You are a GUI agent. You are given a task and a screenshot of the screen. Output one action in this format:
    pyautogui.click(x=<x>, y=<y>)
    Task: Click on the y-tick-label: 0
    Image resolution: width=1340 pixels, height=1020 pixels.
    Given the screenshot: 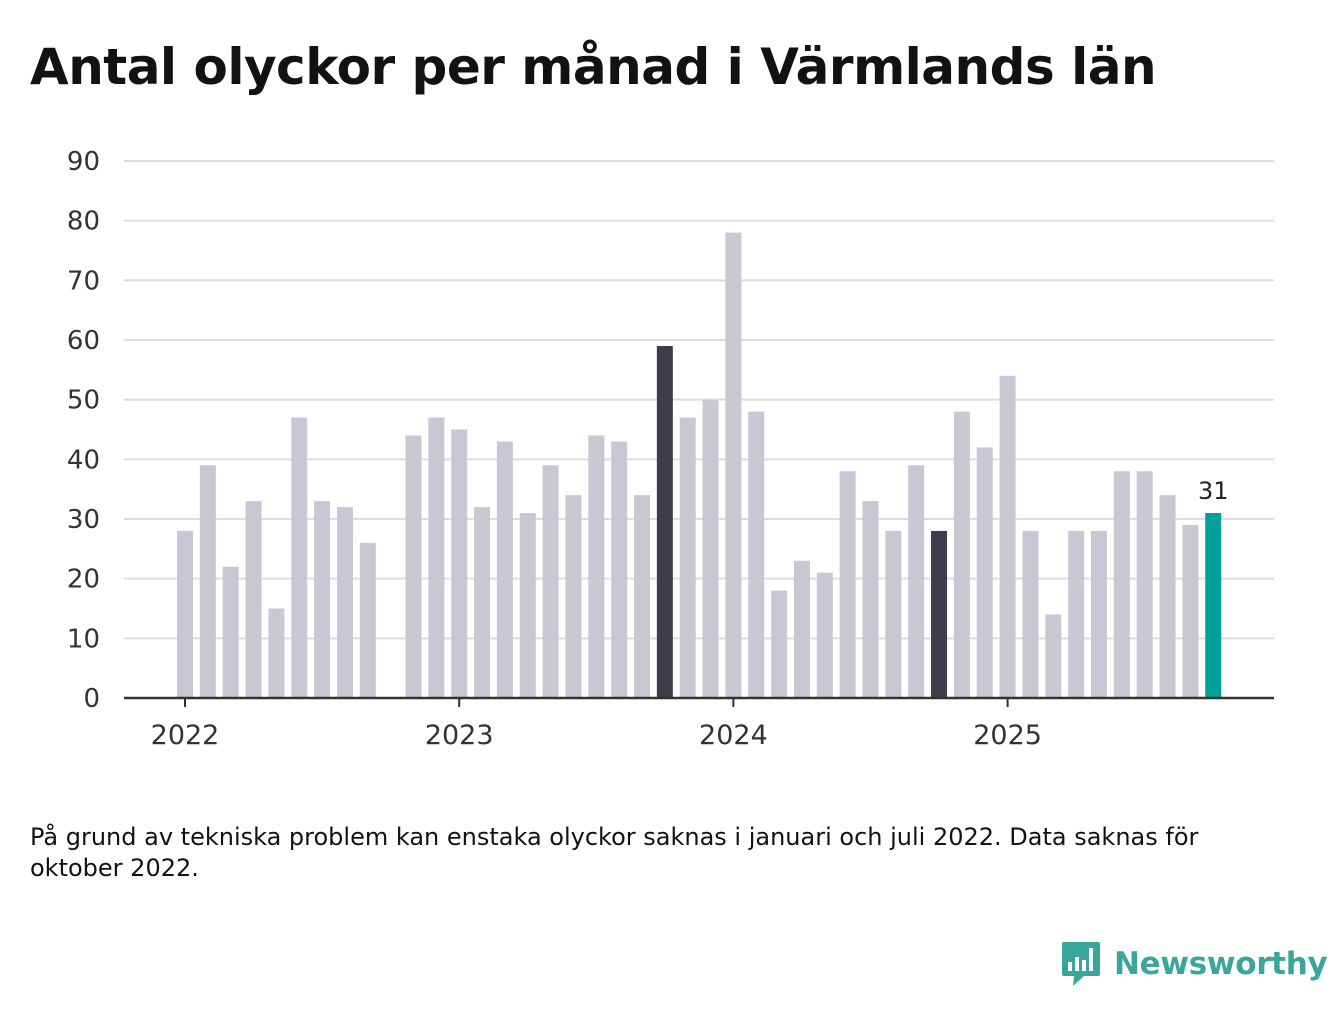 What is the action you would take?
    pyautogui.click(x=91, y=699)
    